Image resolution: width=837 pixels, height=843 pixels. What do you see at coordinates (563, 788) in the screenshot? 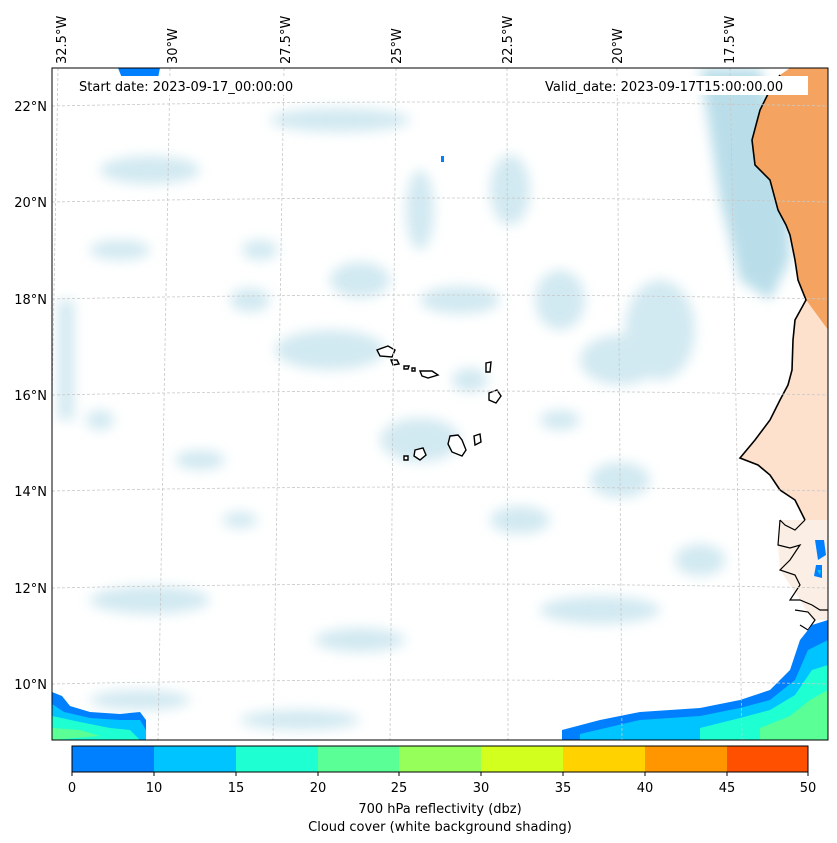
I see `colorbar-tick: 35` at bounding box center [563, 788].